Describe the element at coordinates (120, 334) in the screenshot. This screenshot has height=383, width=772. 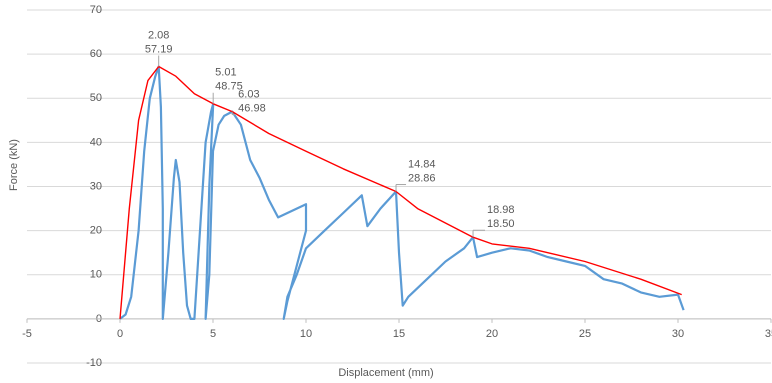
I see `x-tick-label: 0` at that location.